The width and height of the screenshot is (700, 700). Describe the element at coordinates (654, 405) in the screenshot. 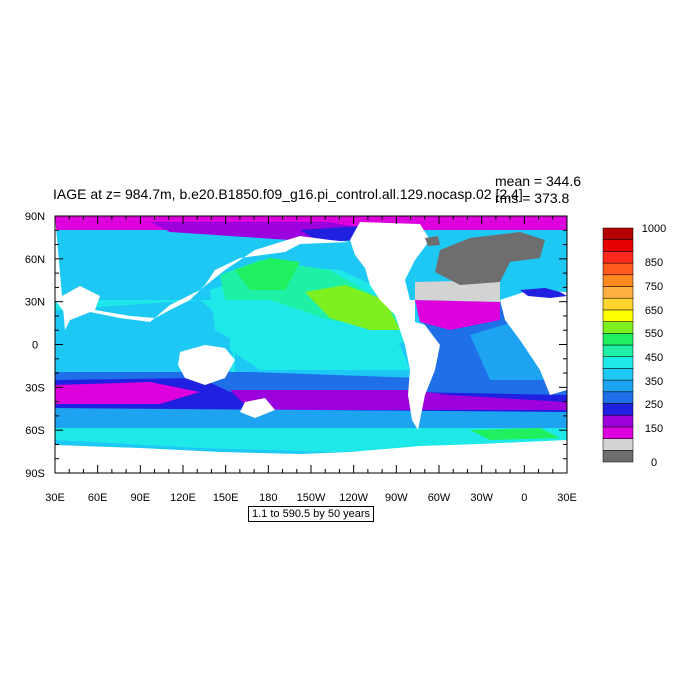

I see `colorbar-label: 250` at that location.